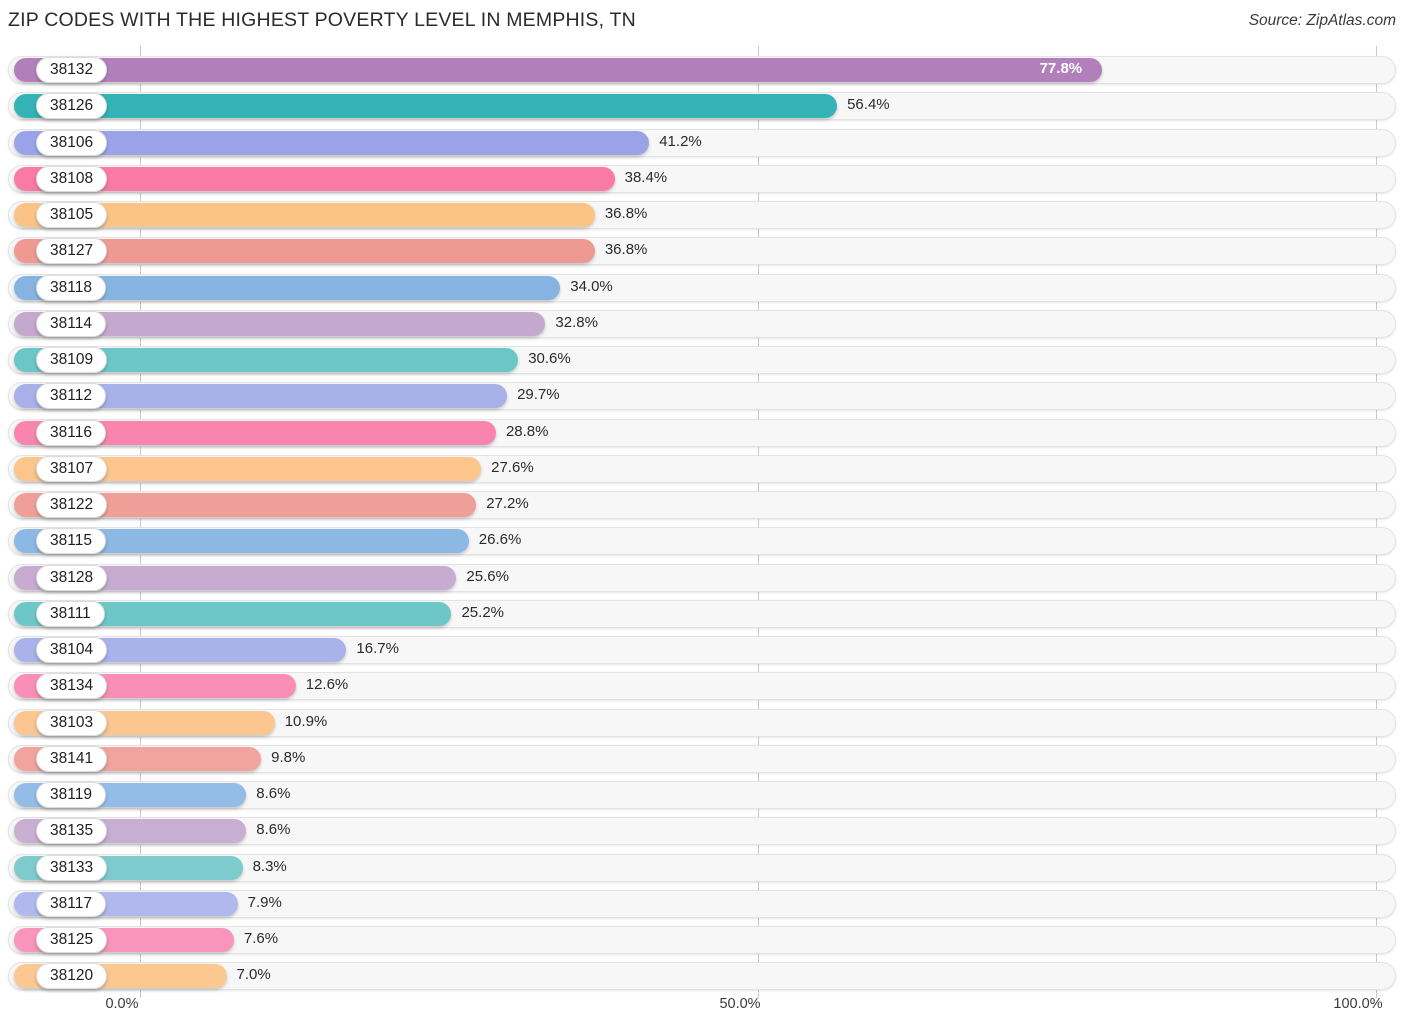 This screenshot has width=1406, height=1029. What do you see at coordinates (527, 431) in the screenshot?
I see `value-label: 28.8%` at bounding box center [527, 431].